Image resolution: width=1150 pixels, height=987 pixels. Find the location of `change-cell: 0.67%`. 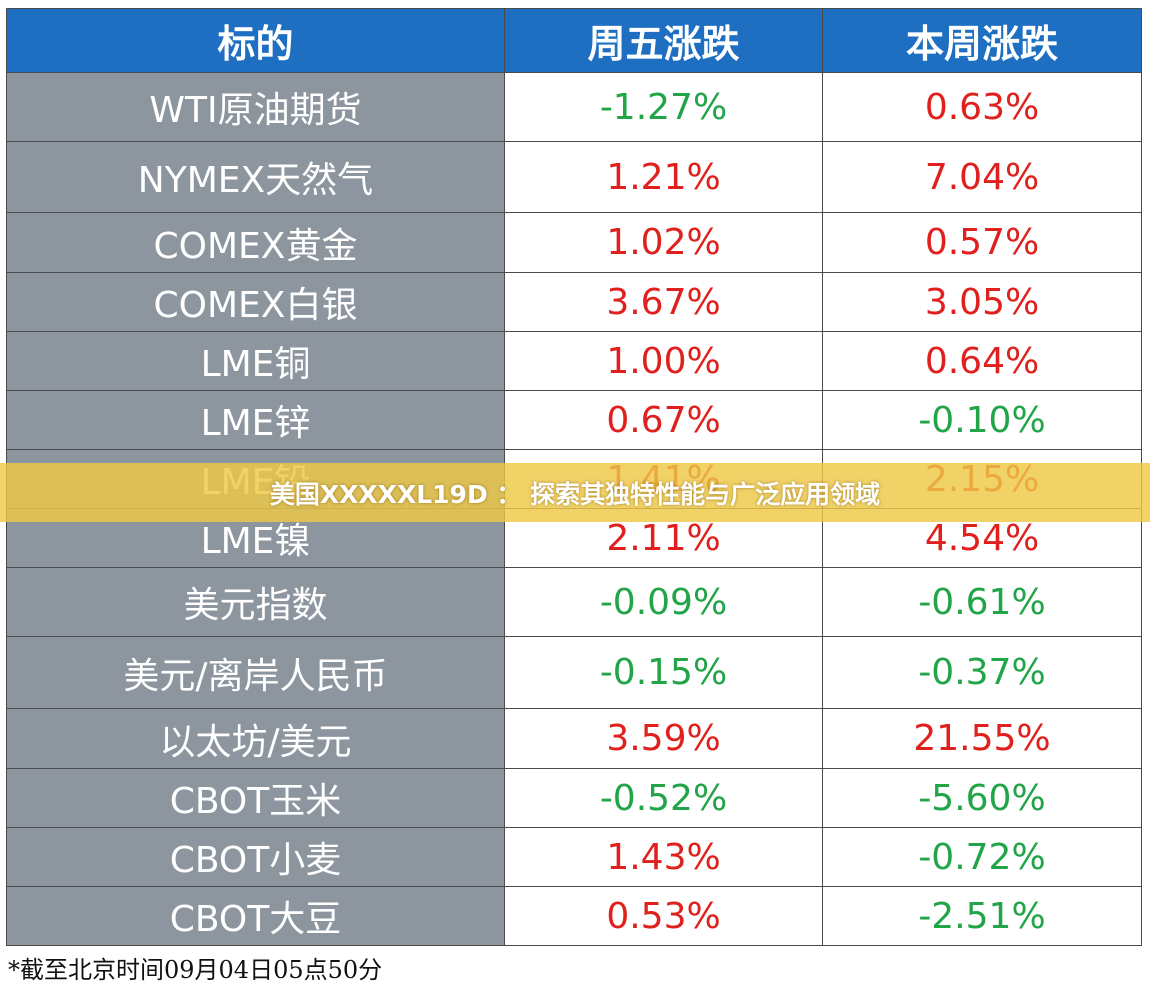

change-cell: 0.67% is located at coordinates (664, 420).